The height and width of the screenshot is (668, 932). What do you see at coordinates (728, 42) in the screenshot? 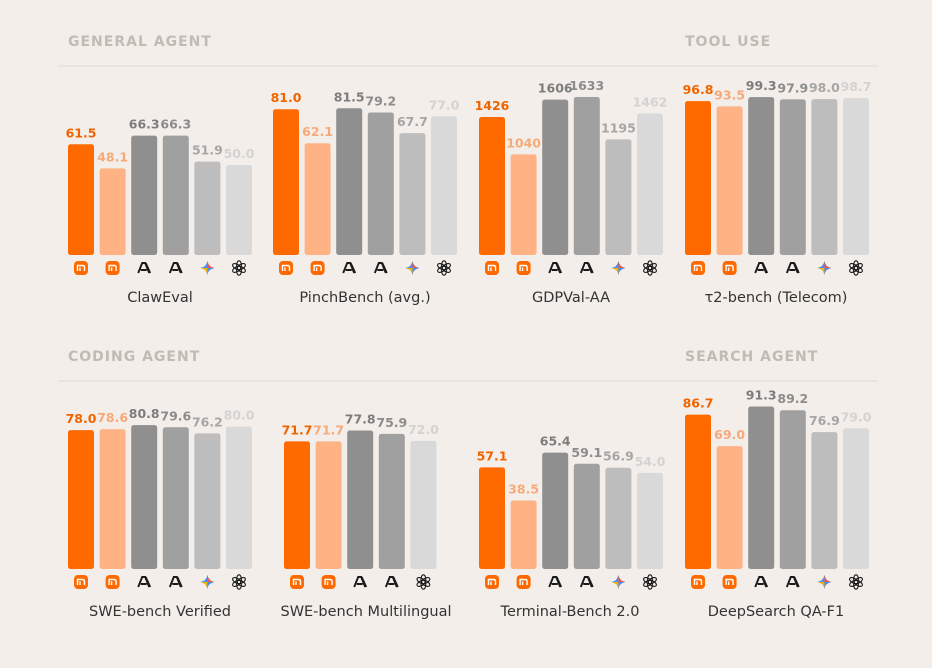
I see `section-title-tool-use: TOOL USE` at bounding box center [728, 42].